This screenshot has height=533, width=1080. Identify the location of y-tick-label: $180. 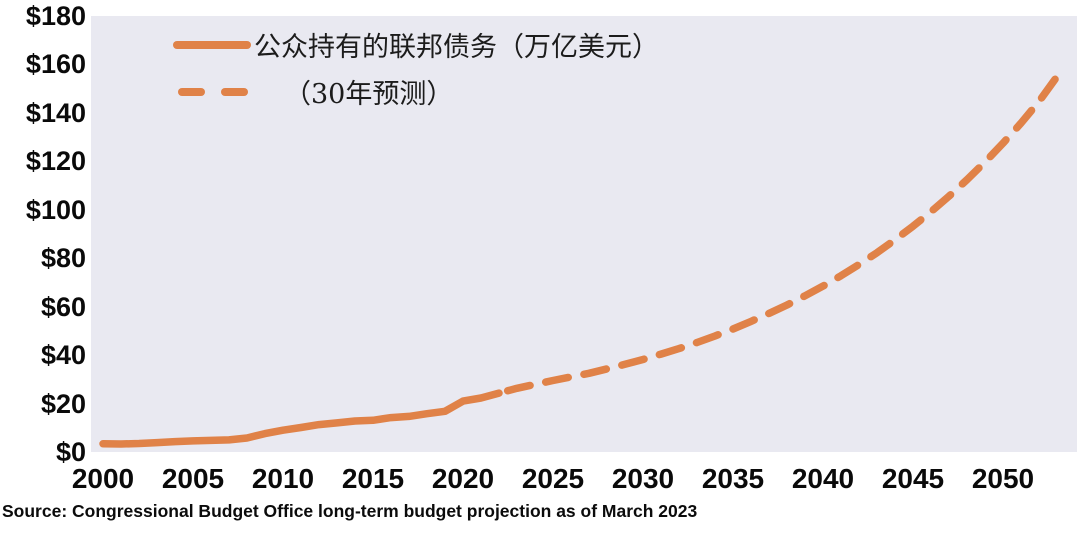
(55, 16).